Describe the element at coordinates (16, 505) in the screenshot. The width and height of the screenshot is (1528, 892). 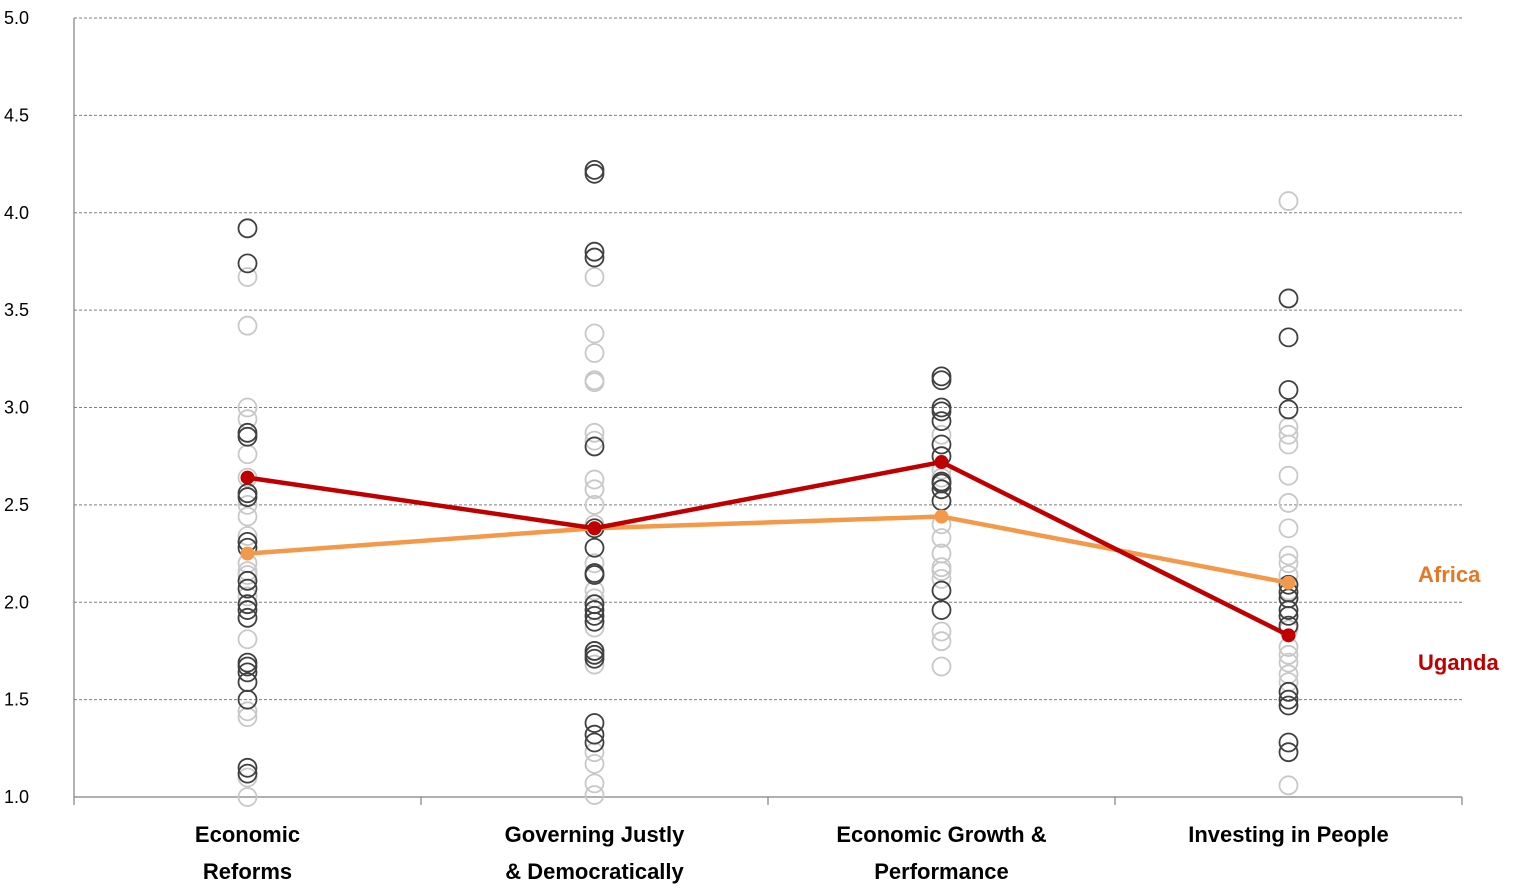
I see `y-tick-label: 2.5` at that location.